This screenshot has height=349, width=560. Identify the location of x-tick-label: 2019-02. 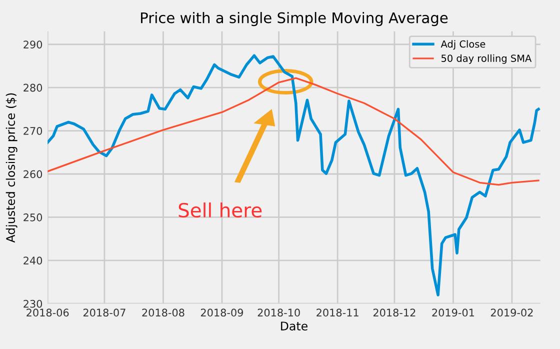
(511, 312).